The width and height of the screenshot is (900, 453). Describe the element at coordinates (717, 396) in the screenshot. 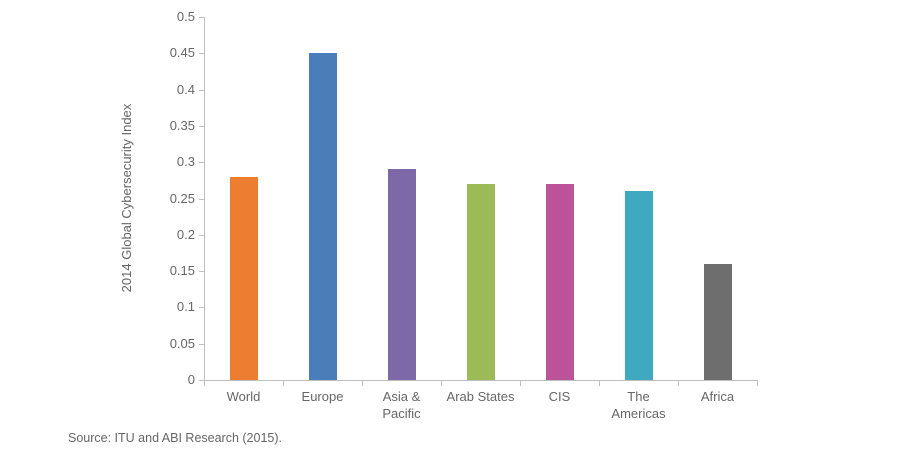

I see `x-category-label: Africa` at that location.